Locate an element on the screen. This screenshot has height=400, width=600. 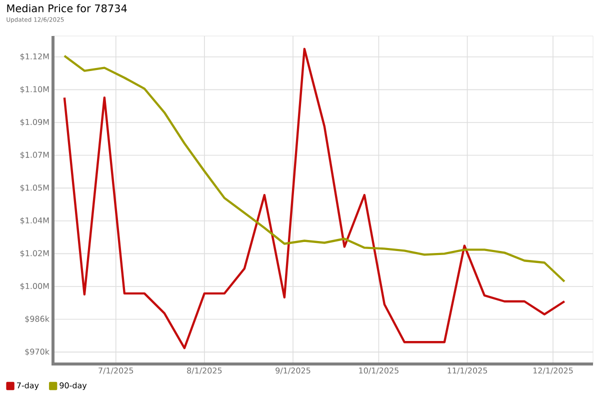
chart-title: Median Price for 78734 is located at coordinates (67, 8).